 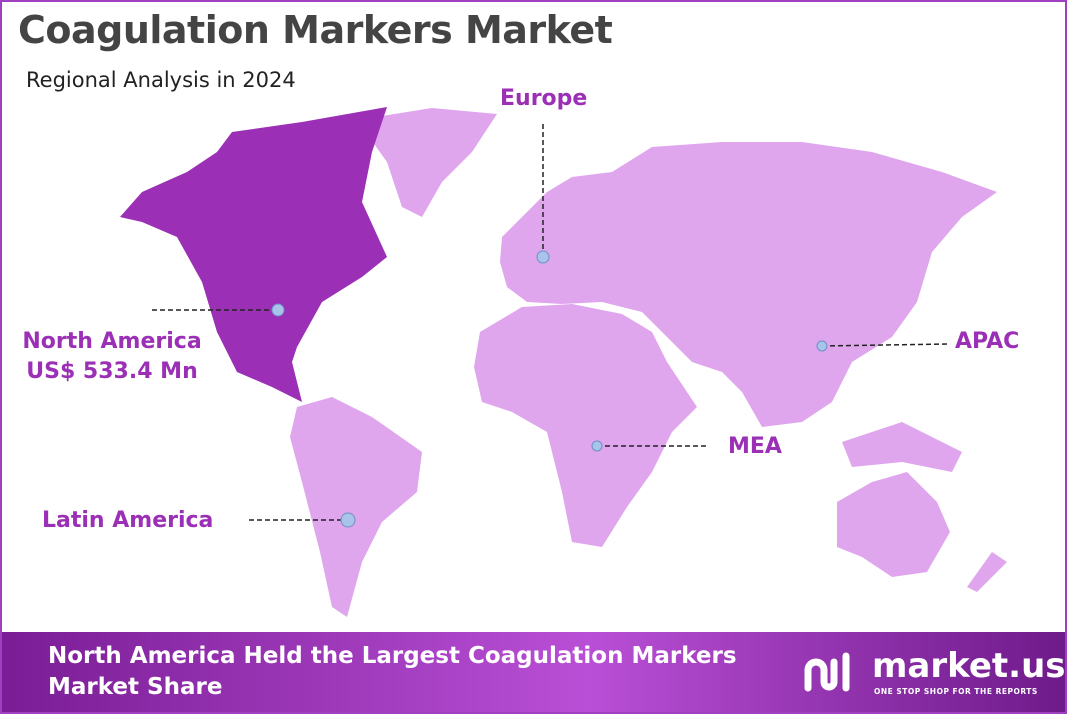 I want to click on logo-mark, so click(x=827, y=672).